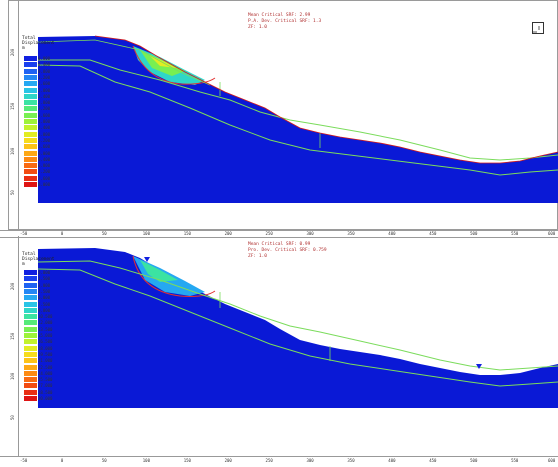  Describe the element at coordinates (474, 460) in the screenshot. I see `ruler-tick: 500` at that location.